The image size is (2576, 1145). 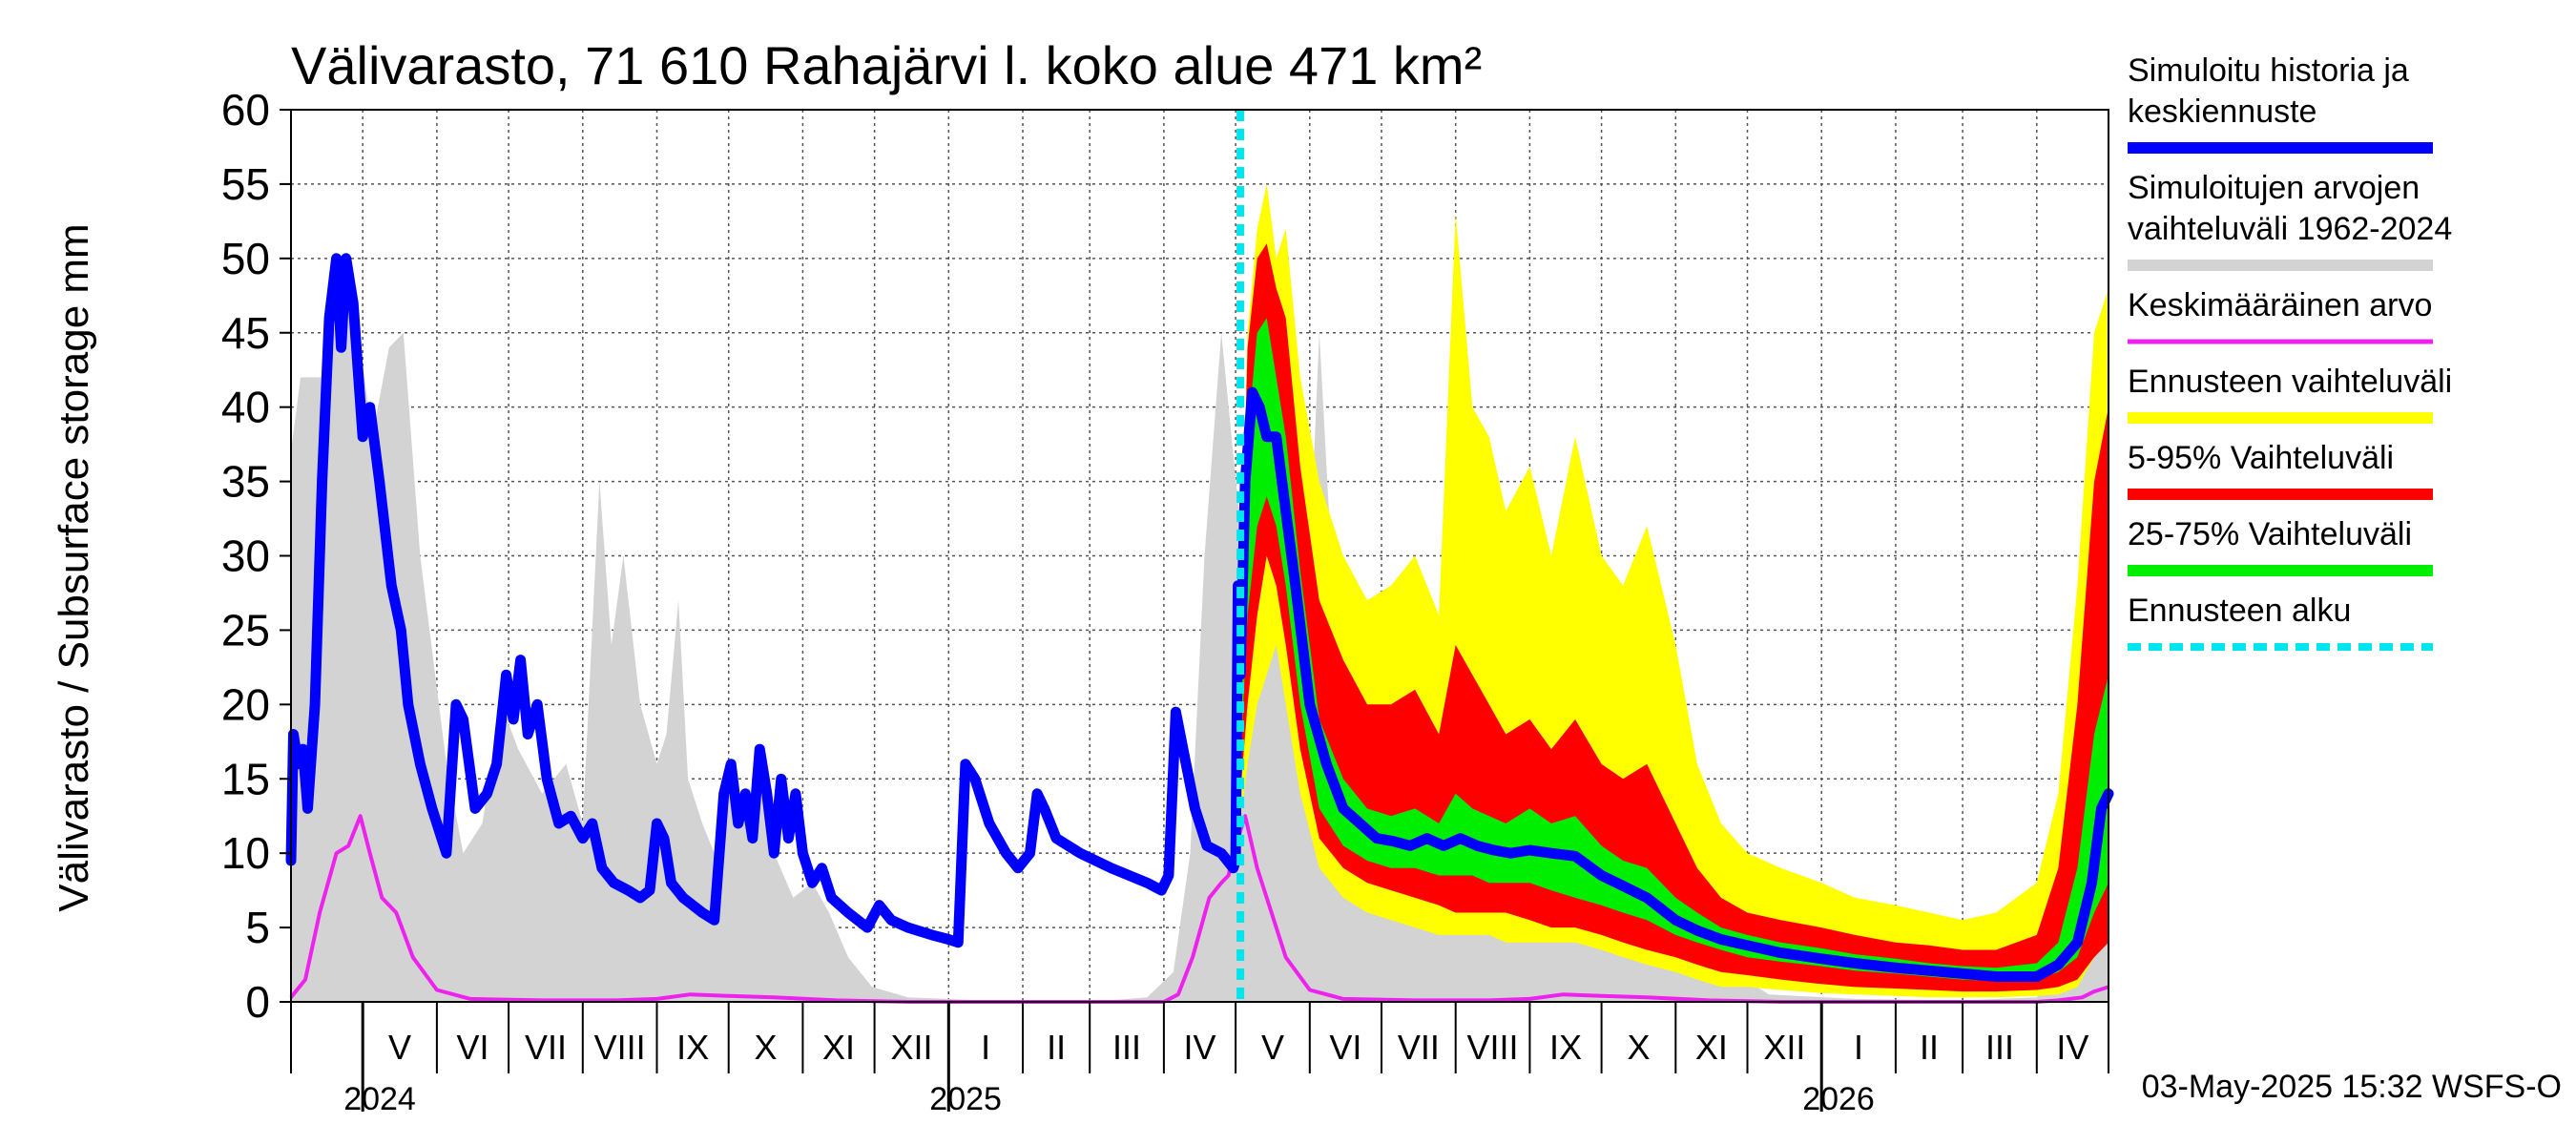 I want to click on legend-label: Keskimääräinen arvo, so click(x=2280, y=305).